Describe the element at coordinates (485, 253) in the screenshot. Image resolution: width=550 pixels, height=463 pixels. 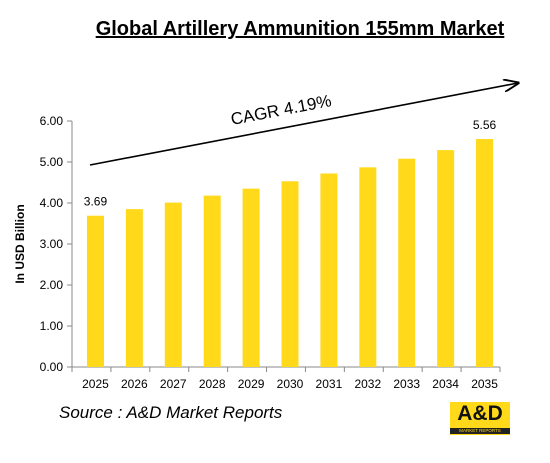
I see `bar-2035` at that location.